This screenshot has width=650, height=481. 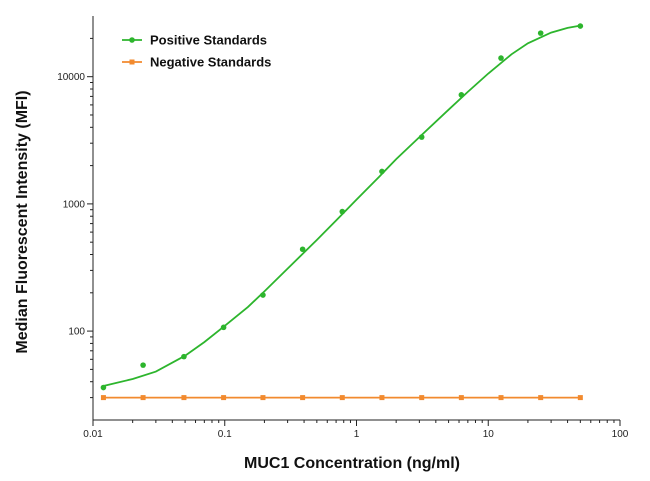 I want to click on legend-item: Negative Standards, so click(x=196, y=62).